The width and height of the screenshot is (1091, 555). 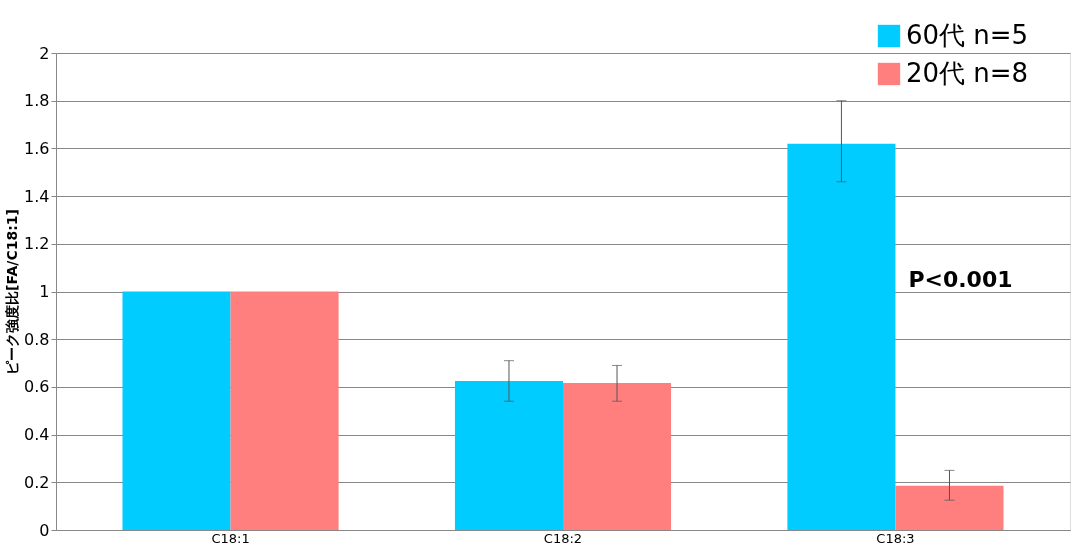 I want to click on y-tick-label: 0.2, so click(x=37, y=482).